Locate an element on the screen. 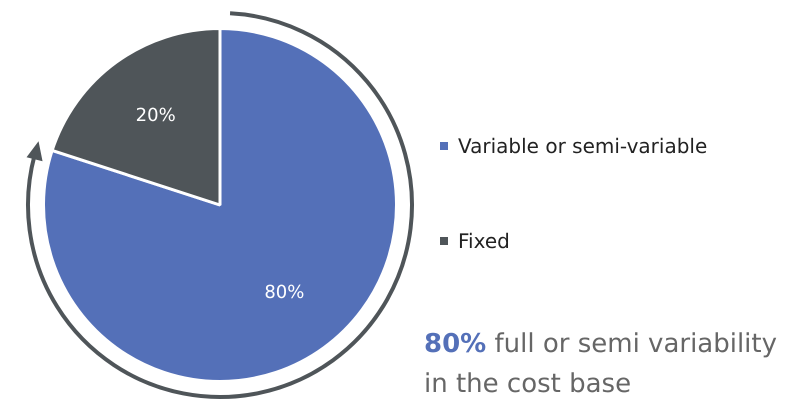 This screenshot has height=400, width=794. legend-label: Fixed is located at coordinates (484, 241).